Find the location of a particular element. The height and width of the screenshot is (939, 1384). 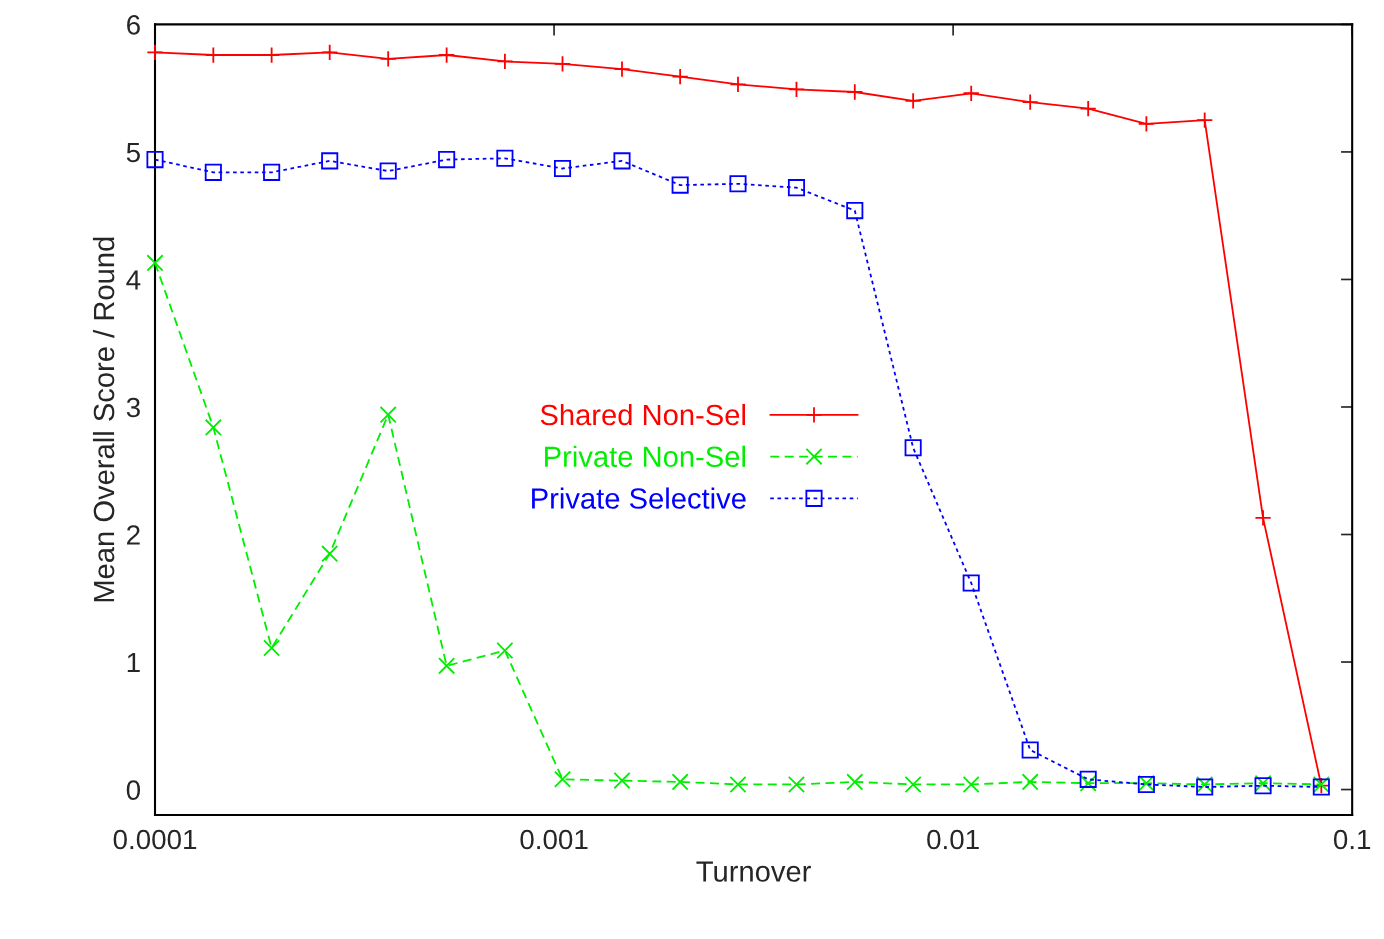

y-tick-label: 3 is located at coordinates (133, 407).